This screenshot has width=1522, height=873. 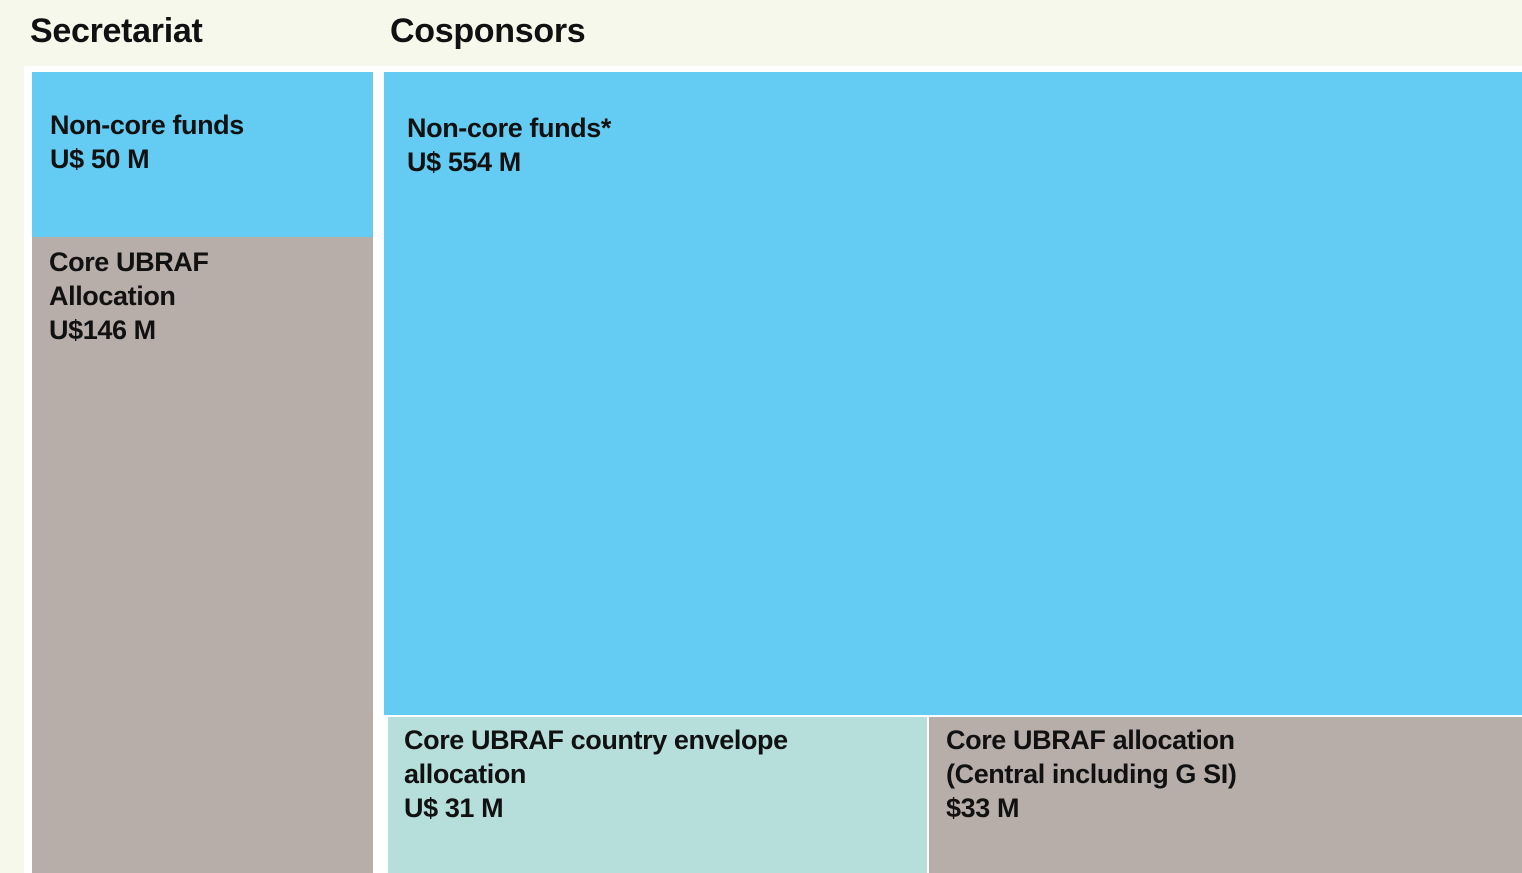 I want to click on cosponsors-non-core-amount: U$ 554 M, so click(x=464, y=162).